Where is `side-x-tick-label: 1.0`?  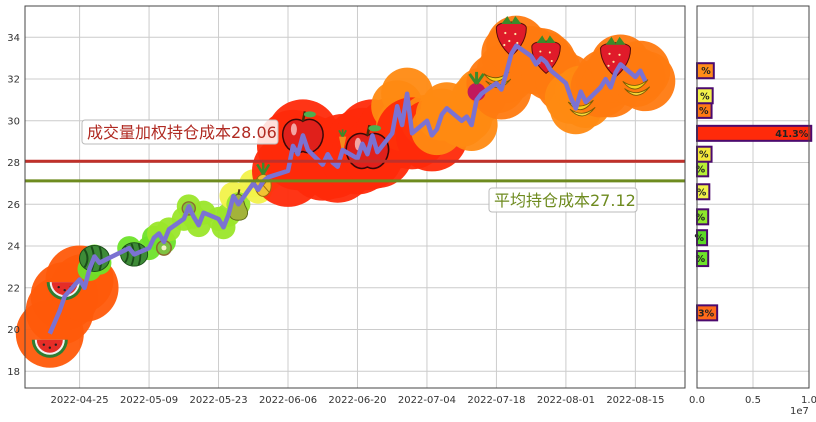
side-x-tick-label: 1.0 is located at coordinates (808, 400).